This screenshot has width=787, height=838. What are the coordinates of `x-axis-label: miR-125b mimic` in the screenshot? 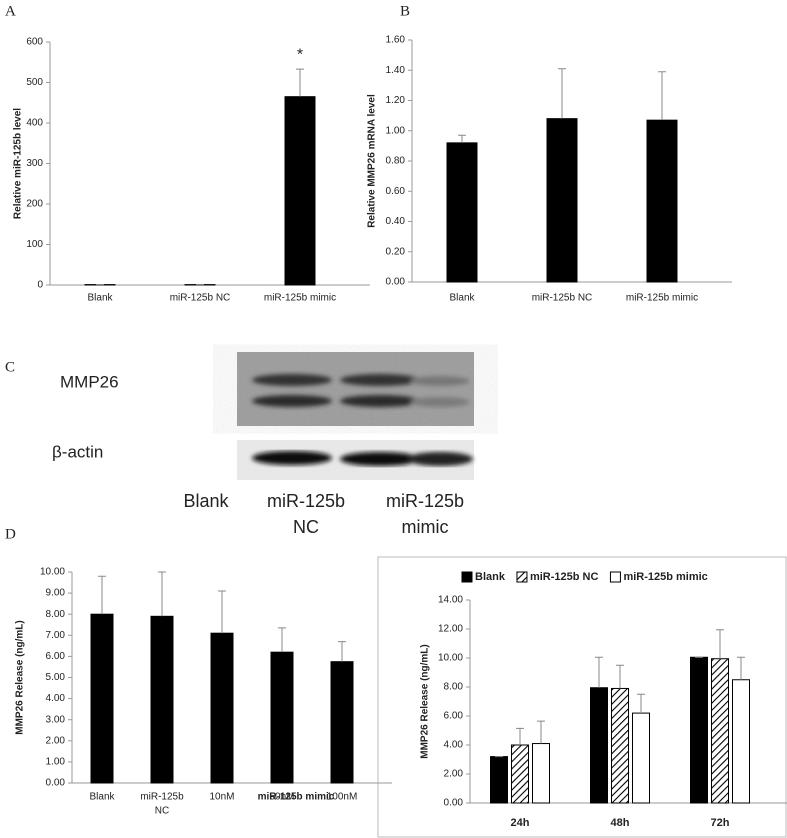 It's located at (296, 797).